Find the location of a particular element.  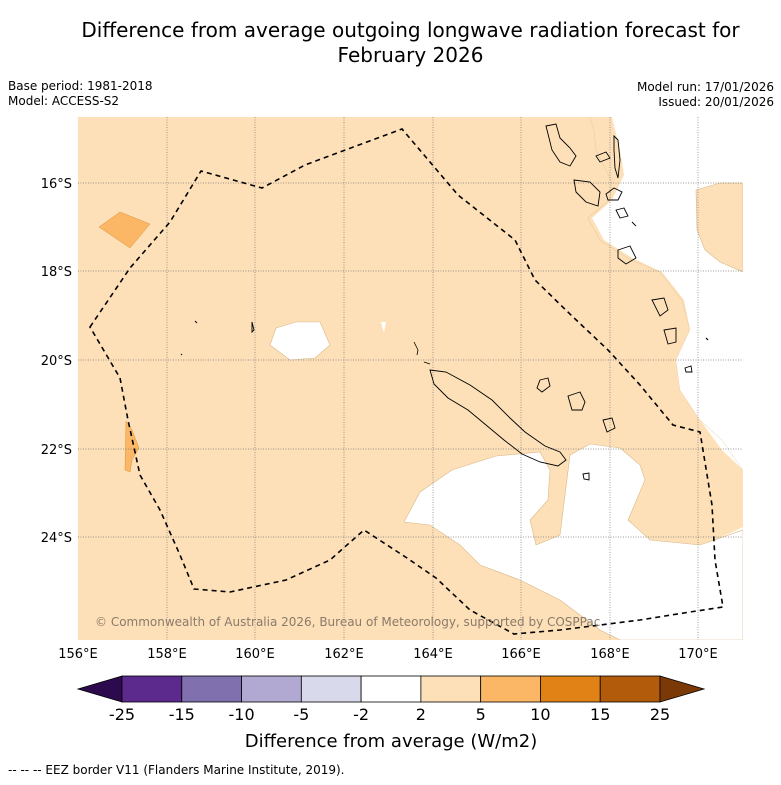

lat-label: 16°S is located at coordinates (56, 184).